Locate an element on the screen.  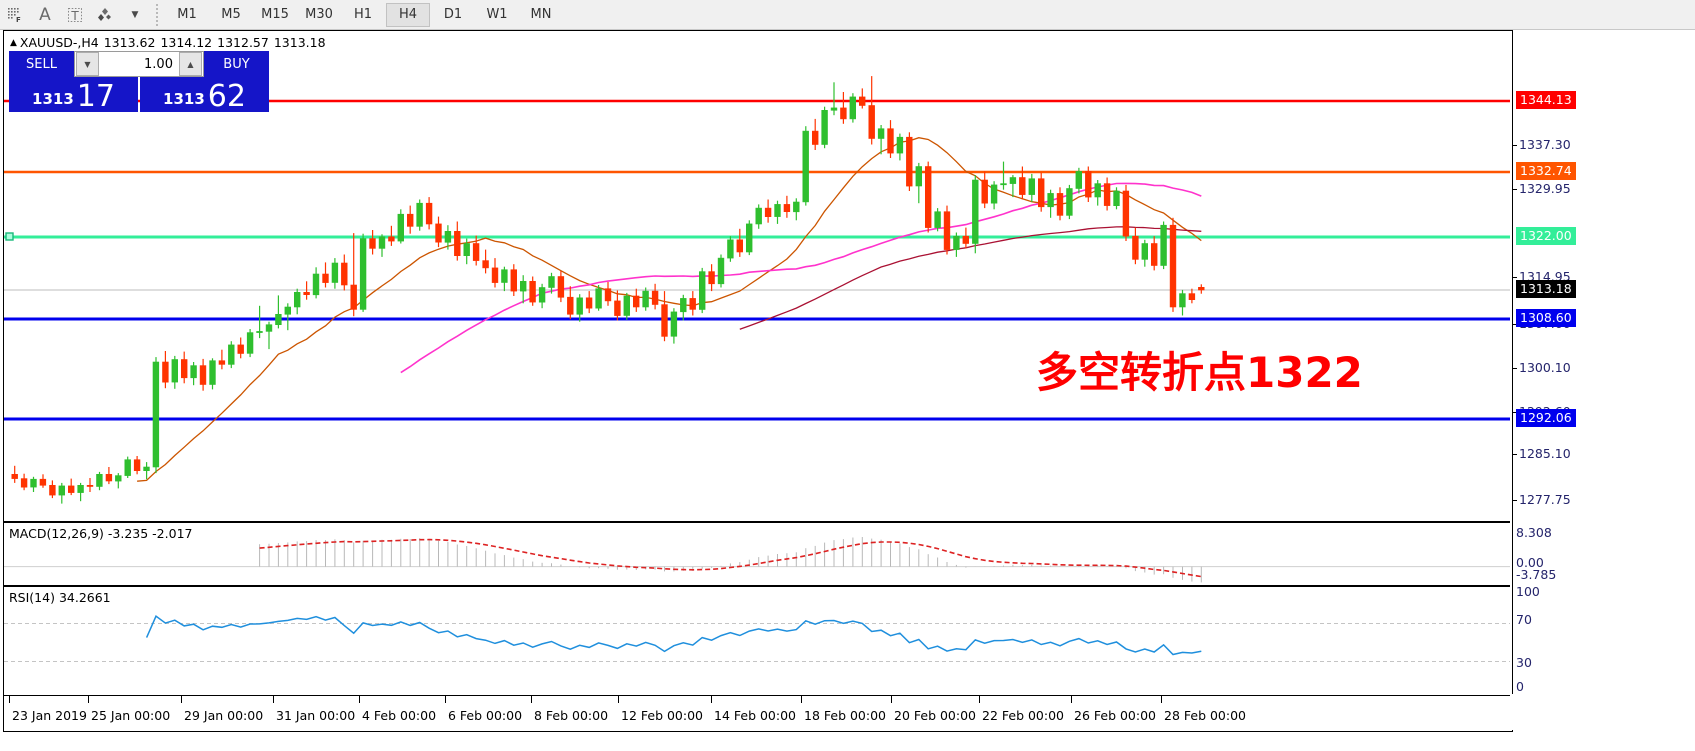
sell-price-integer: 1313 is located at coordinates (53, 99).